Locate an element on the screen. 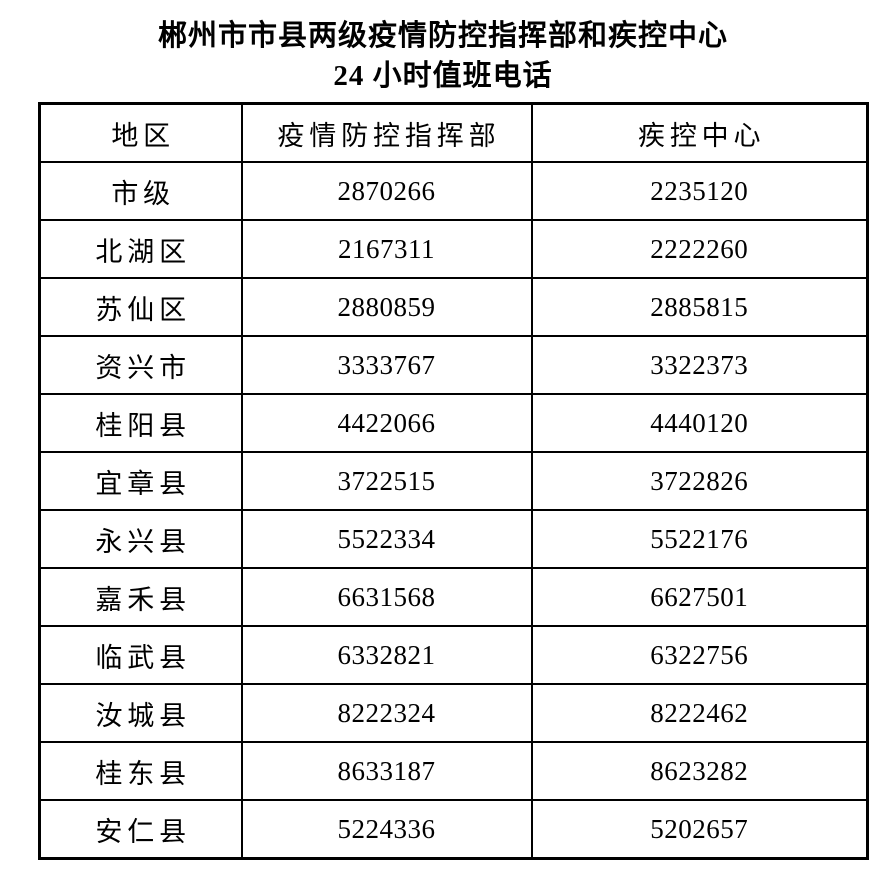  cell-cdc-phone: 3722826 is located at coordinates (699, 481).